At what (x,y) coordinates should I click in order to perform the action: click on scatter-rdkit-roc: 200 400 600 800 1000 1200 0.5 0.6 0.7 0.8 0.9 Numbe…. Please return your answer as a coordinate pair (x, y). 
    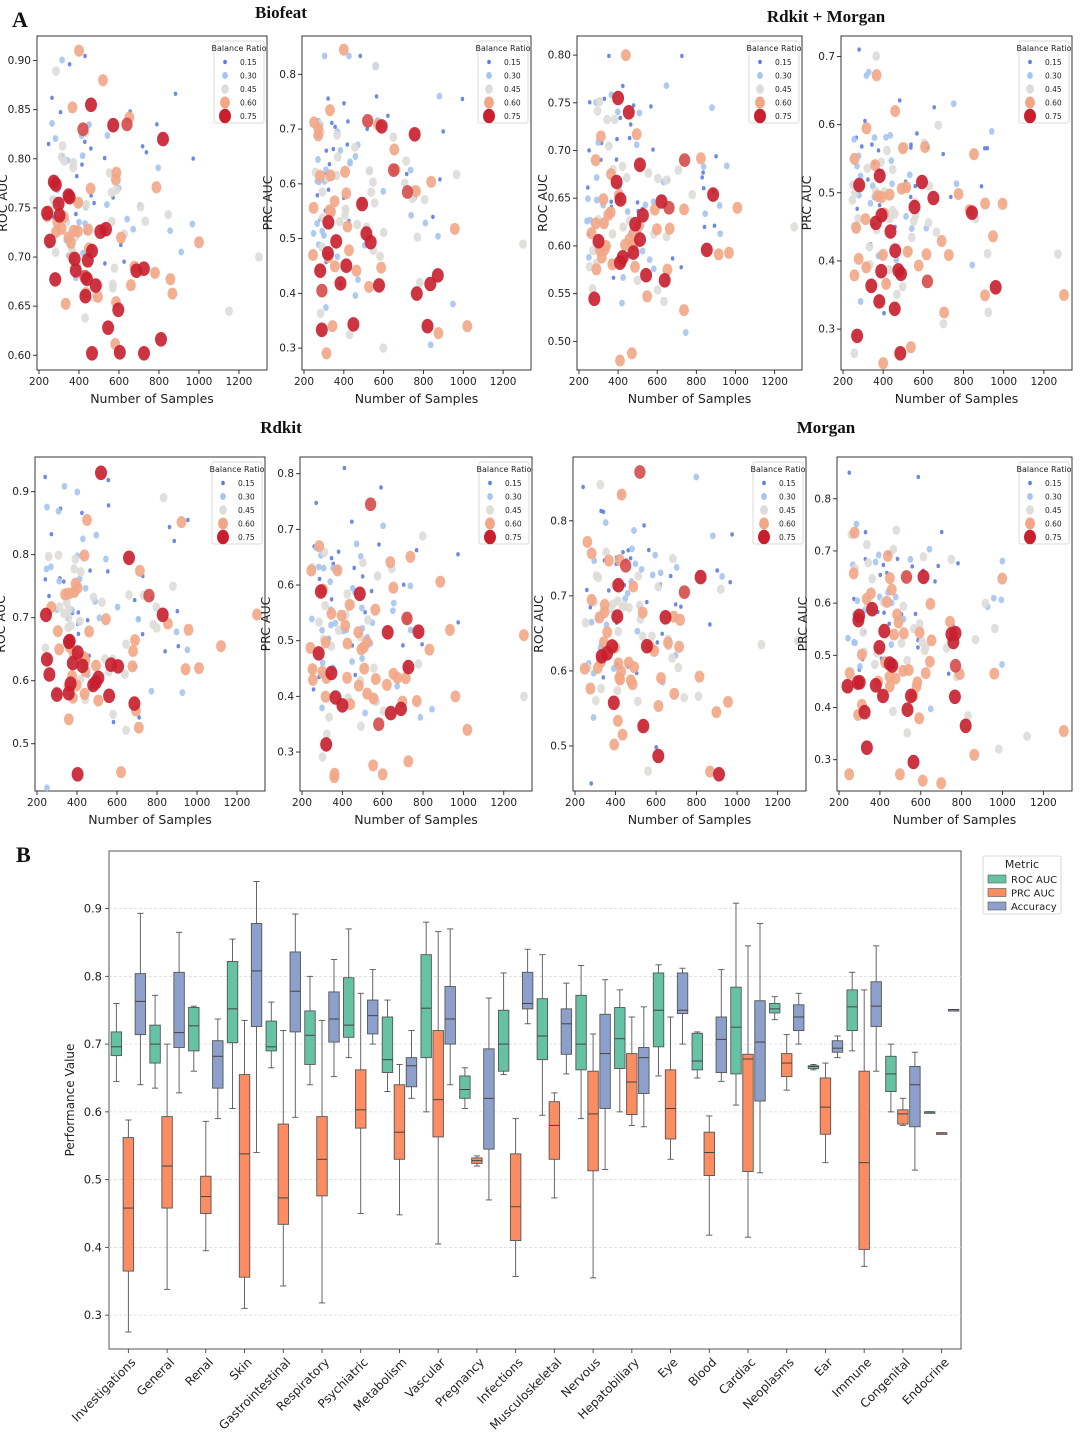
    Looking at the image, I should click on (133, 641).